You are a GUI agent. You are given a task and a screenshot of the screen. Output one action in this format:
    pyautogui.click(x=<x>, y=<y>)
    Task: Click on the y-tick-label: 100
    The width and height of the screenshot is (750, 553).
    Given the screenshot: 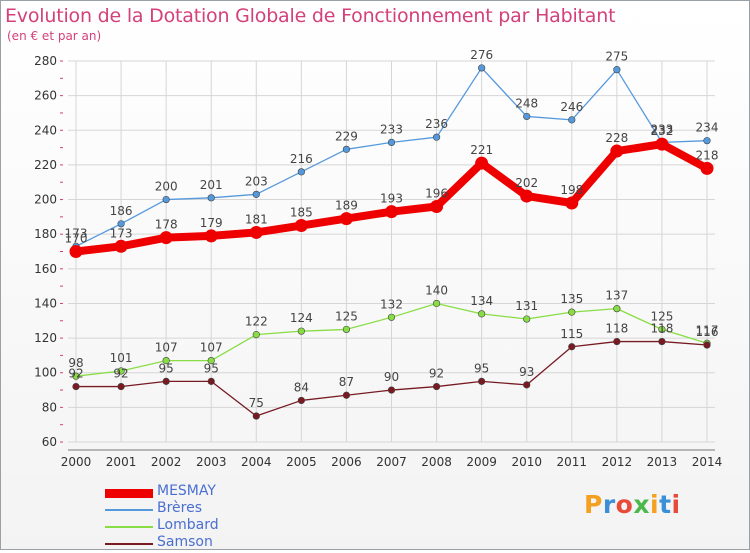 What is the action you would take?
    pyautogui.click(x=45, y=373)
    